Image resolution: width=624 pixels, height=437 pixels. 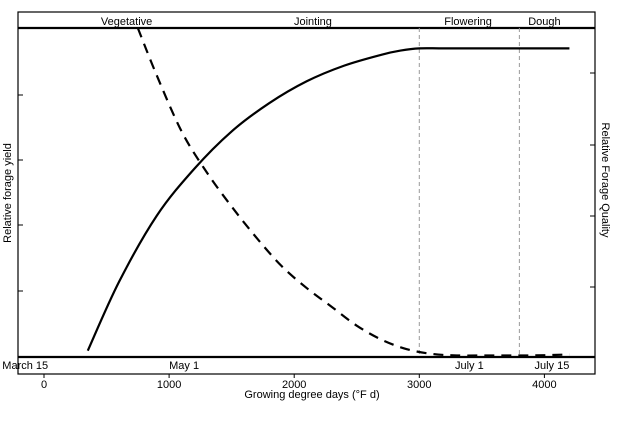 I want to click on growth-stage-labels: Vegetative Jointing Flowering Dough, so click(x=331, y=22).